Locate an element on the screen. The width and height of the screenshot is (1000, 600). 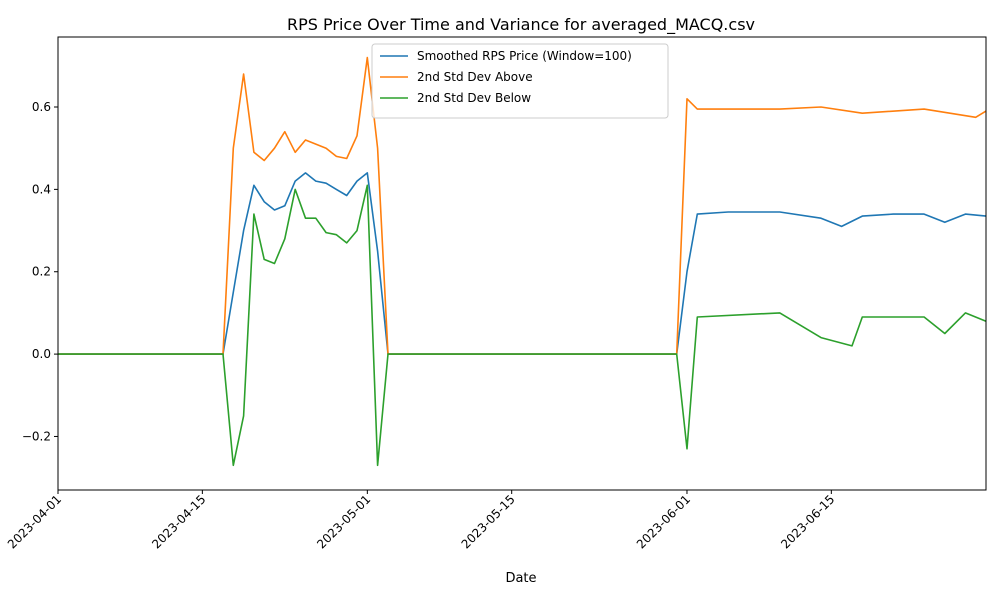
legend-label: Smoothed RPS Price (Window=100) is located at coordinates (524, 56).